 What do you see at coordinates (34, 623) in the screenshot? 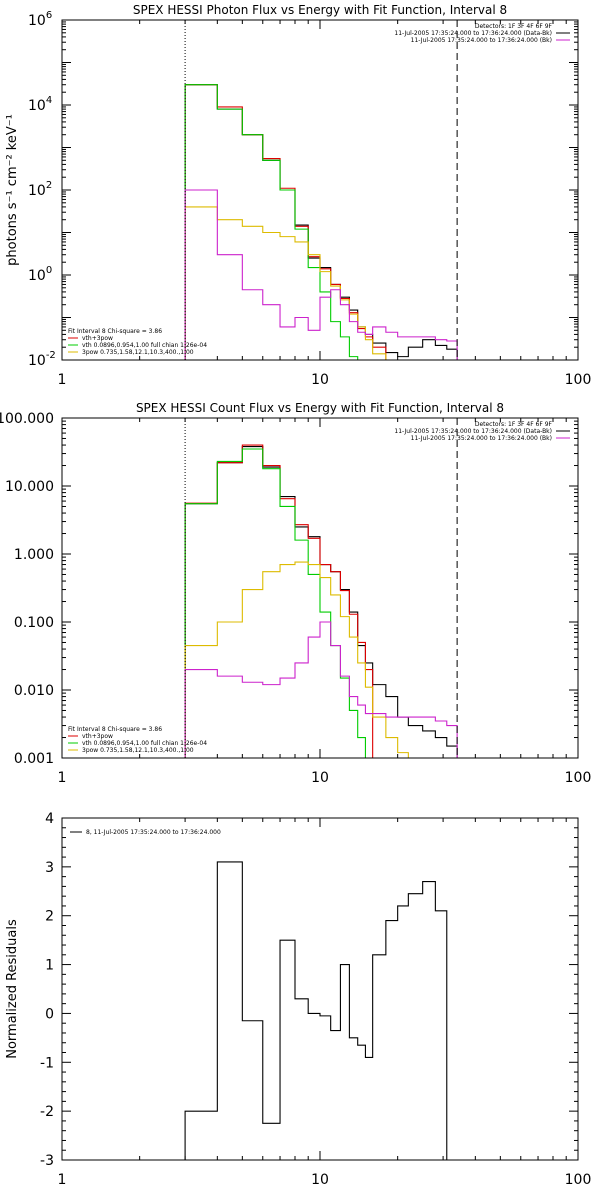
I see `y-tick-label: 0.100` at bounding box center [34, 623].